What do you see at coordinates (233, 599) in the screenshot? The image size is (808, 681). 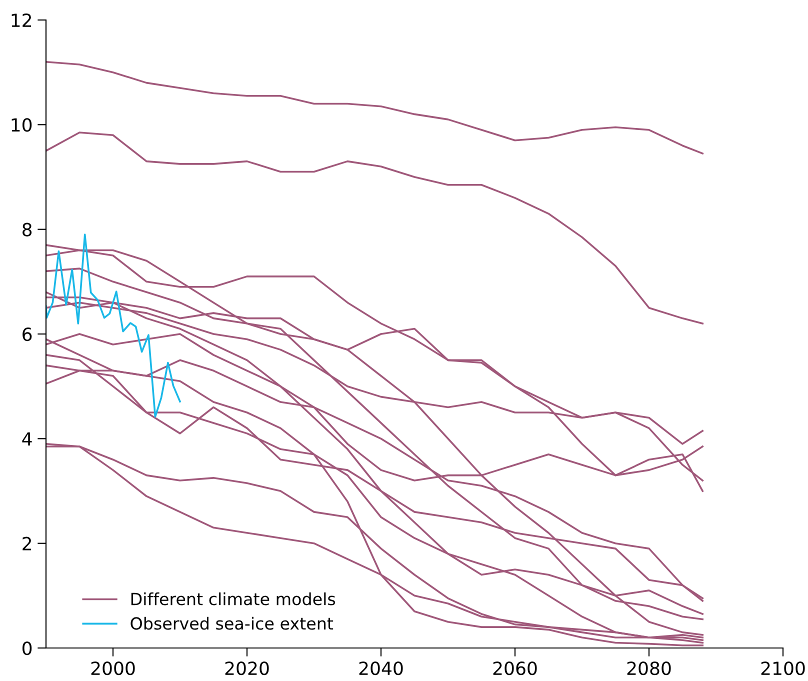 I see `legend-label: Different climate models` at bounding box center [233, 599].